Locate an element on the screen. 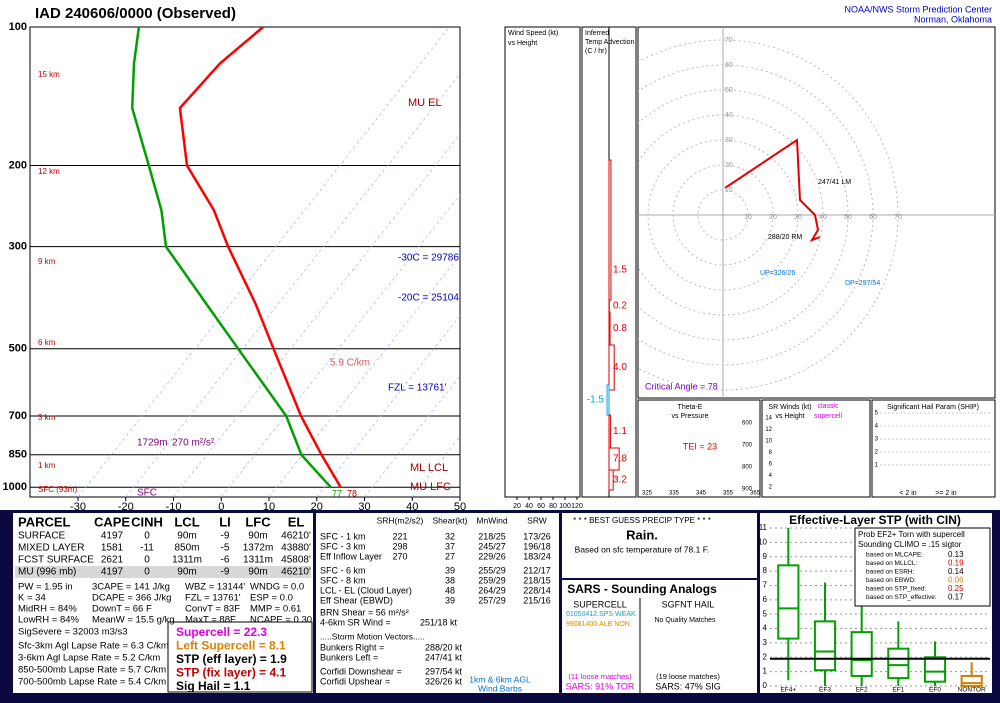 Image resolution: width=1000 pixels, height=703 pixels. label: Shear(kt) is located at coordinates (450, 520).